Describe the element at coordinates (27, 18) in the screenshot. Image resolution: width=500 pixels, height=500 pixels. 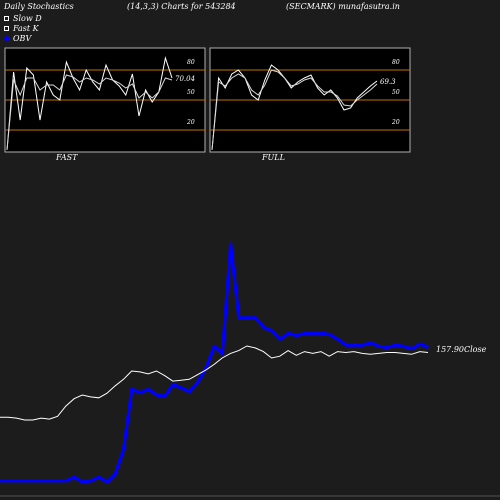
I see `legend-label-slow-d: Slow D` at that location.